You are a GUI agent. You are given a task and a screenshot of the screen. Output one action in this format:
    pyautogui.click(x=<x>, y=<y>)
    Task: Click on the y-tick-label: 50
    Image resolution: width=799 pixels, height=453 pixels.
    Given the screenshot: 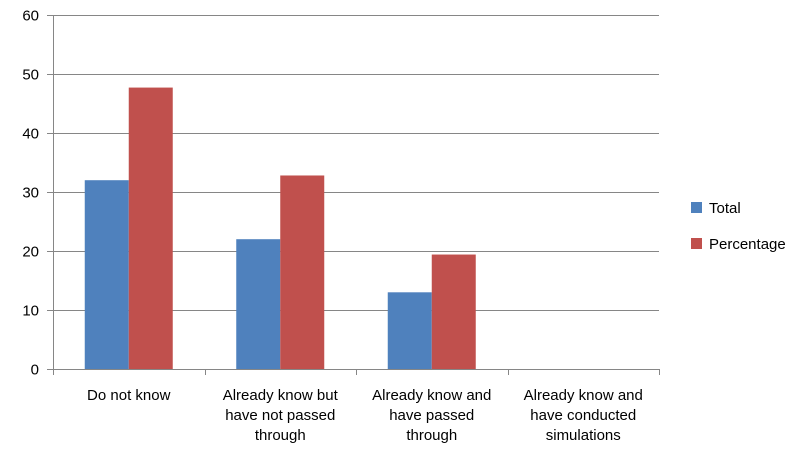 What is the action you would take?
    pyautogui.click(x=30, y=75)
    